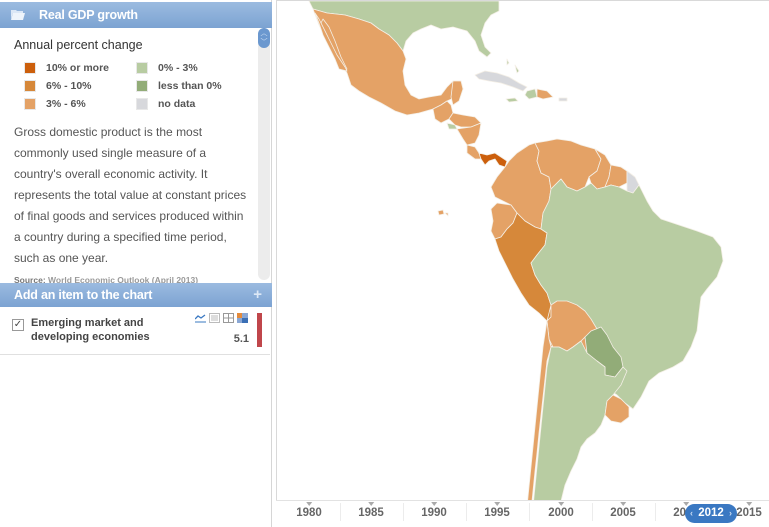  Describe the element at coordinates (617, 409) in the screenshot. I see `country-uruguay` at that location.